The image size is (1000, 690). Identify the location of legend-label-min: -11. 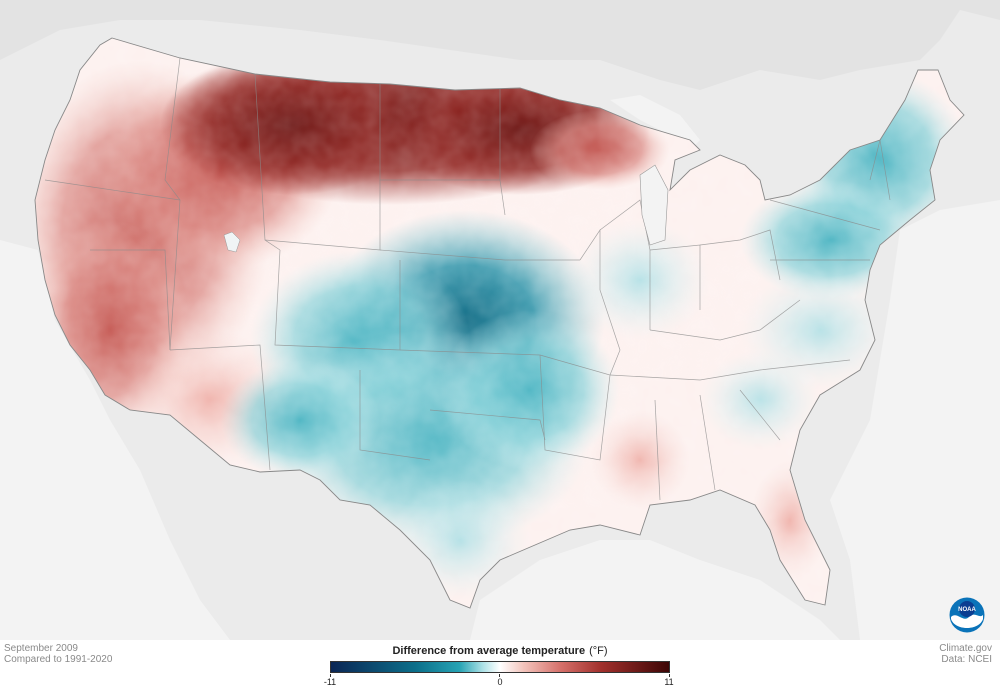
(330, 682).